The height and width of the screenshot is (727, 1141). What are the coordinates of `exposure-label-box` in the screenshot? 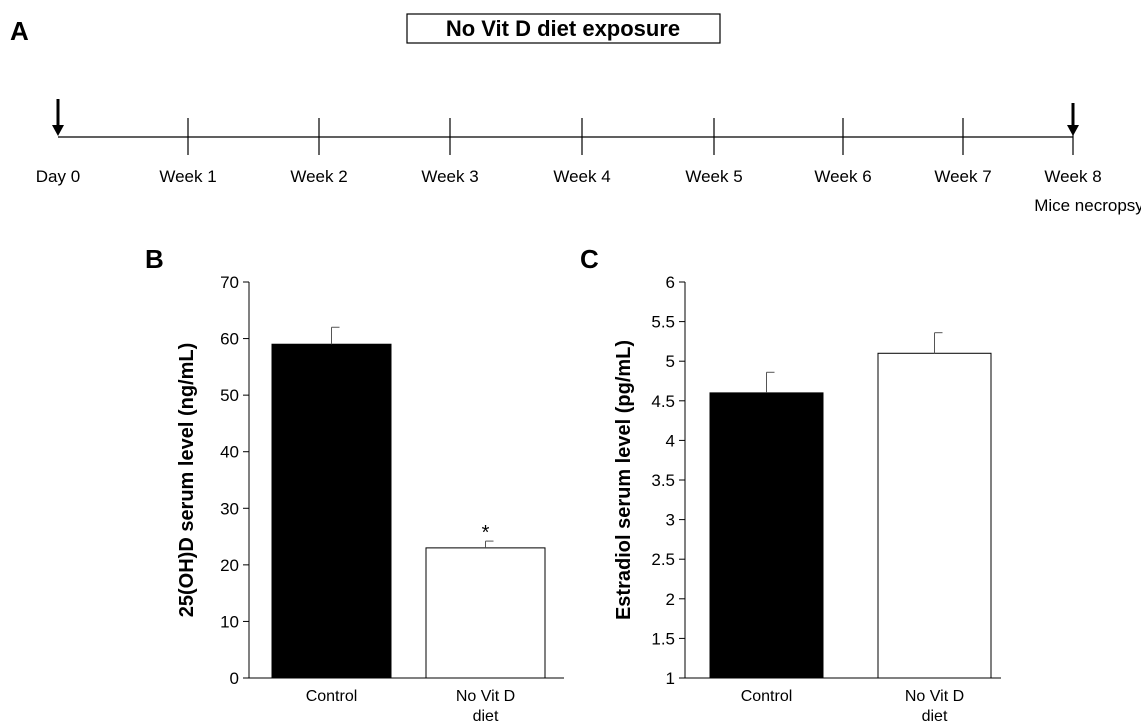 It's located at (563, 28).